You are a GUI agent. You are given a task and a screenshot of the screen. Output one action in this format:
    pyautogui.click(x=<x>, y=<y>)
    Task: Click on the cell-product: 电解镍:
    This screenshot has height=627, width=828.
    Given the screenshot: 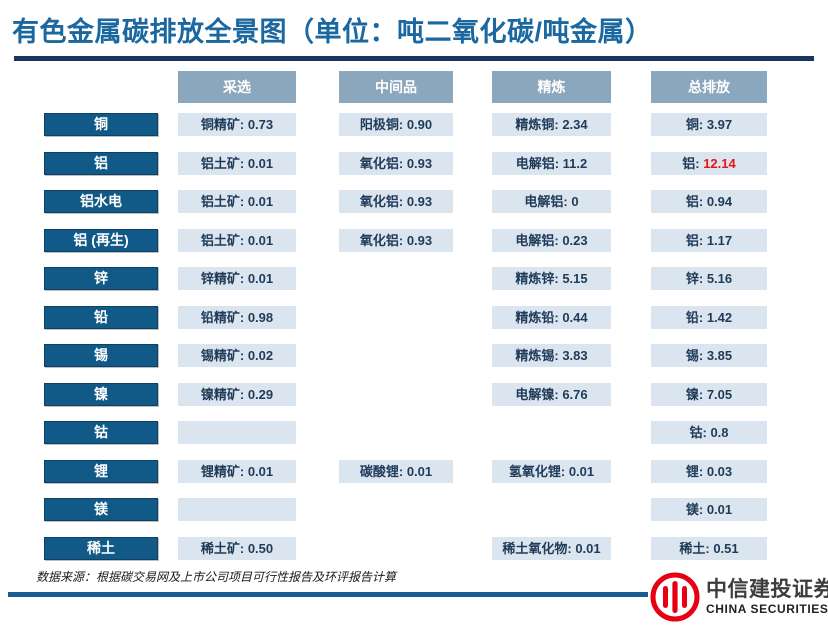 What is the action you would take?
    pyautogui.click(x=539, y=394)
    